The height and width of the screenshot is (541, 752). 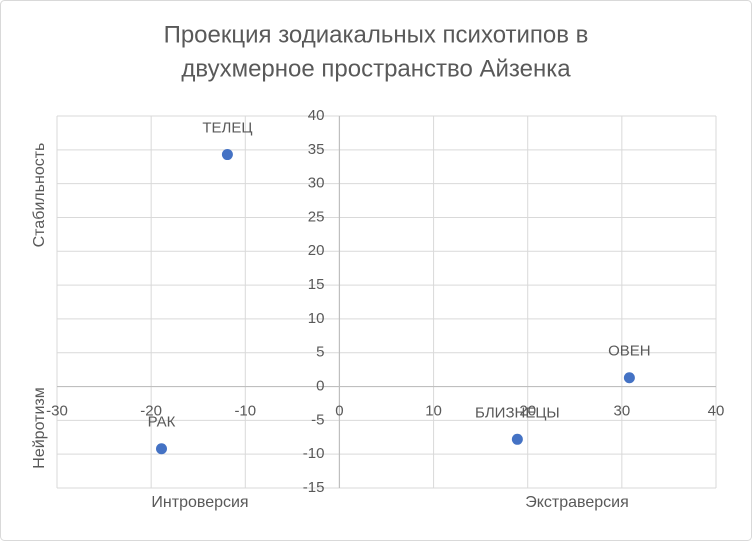 What do you see at coordinates (316, 183) in the screenshot?
I see `y-tick-label: 30` at bounding box center [316, 183].